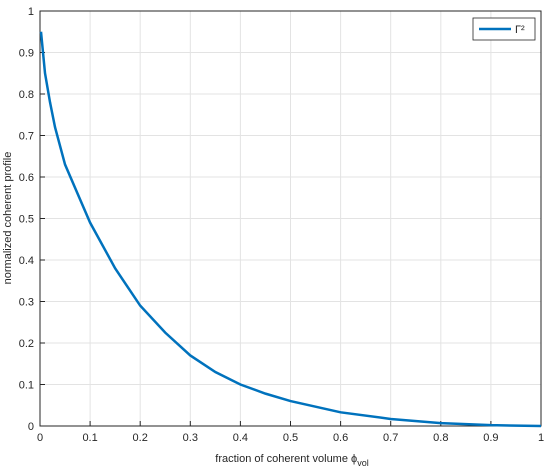 The height and width of the screenshot is (470, 550). Describe the element at coordinates (520, 30) in the screenshot. I see `legend-label: Γ²` at that location.